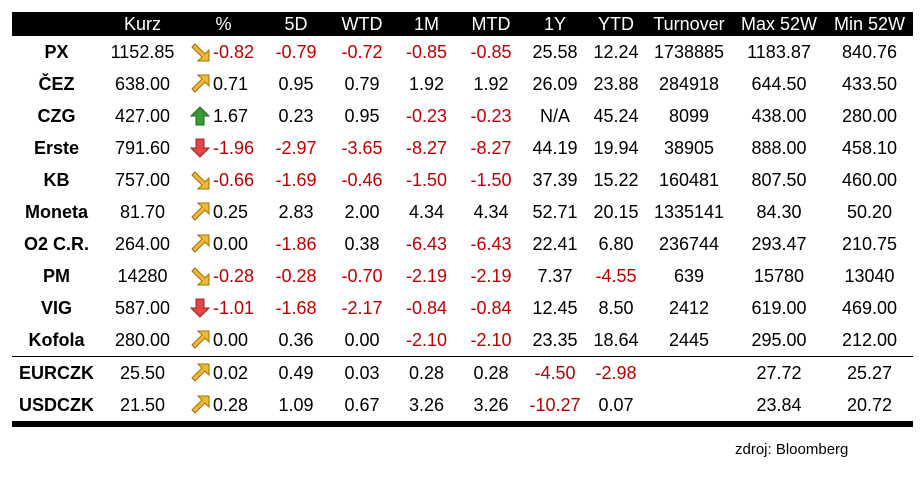  What do you see at coordinates (200, 148) in the screenshot?
I see `down-arrow-icon` at bounding box center [200, 148].